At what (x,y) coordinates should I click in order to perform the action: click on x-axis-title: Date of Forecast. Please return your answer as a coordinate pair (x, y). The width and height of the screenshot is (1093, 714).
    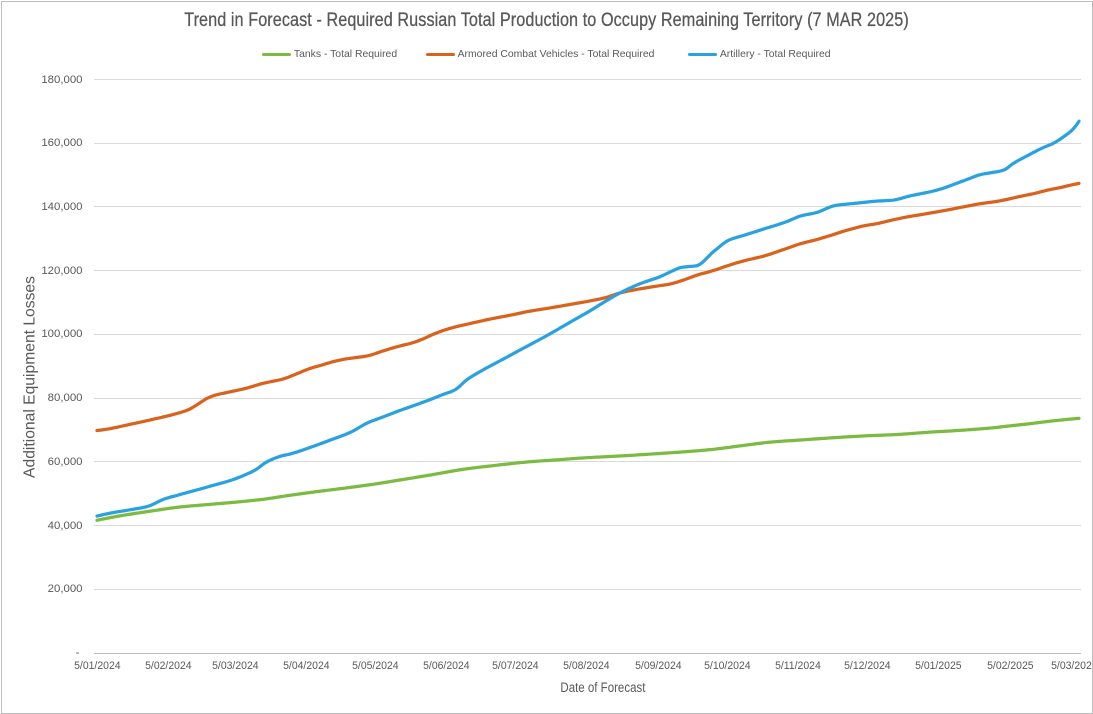
    Looking at the image, I should click on (599, 688).